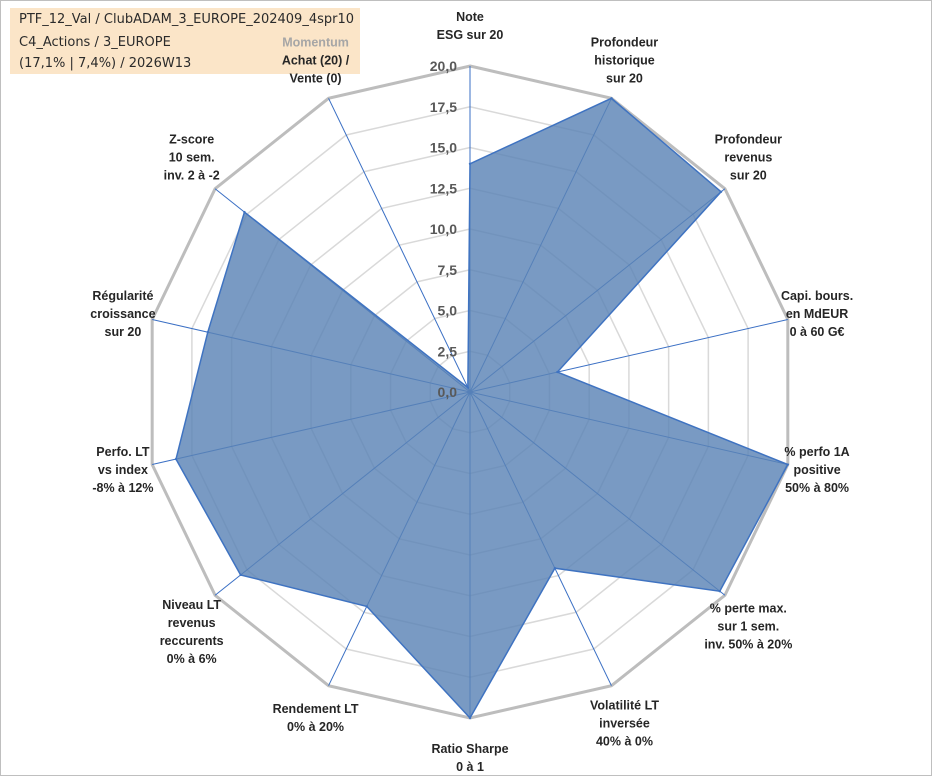 The height and width of the screenshot is (776, 932). Describe the element at coordinates (624, 78) in the screenshot. I see `axis-label-1-line-2: sur 20` at that location.